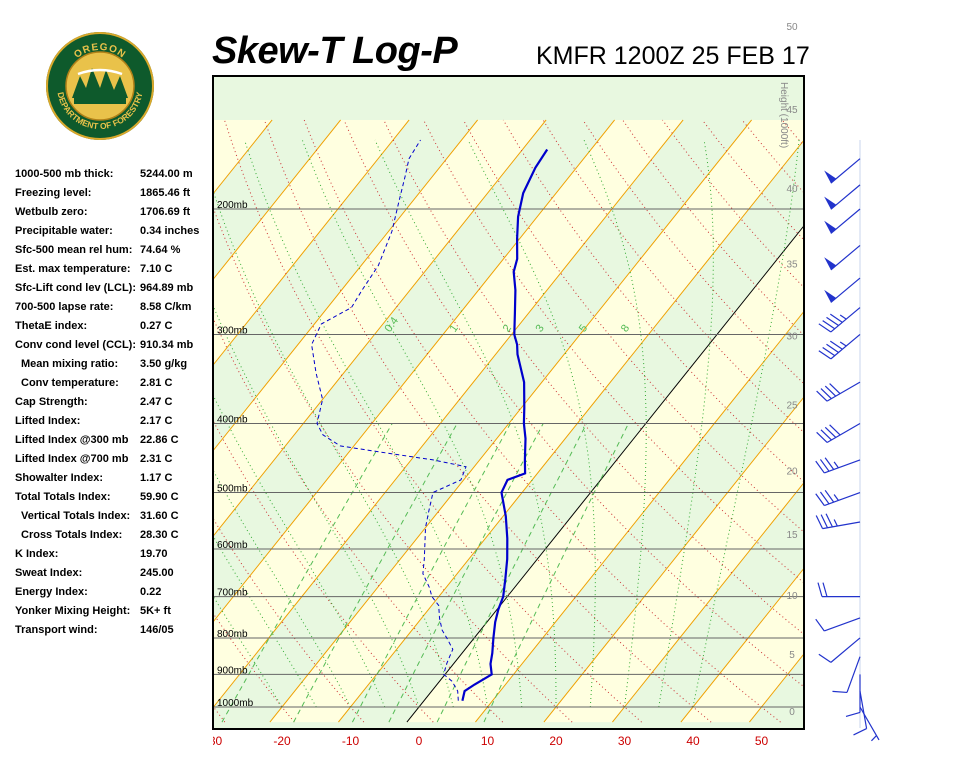  I want to click on index-label: Mean mixing ratio:, so click(70, 364).